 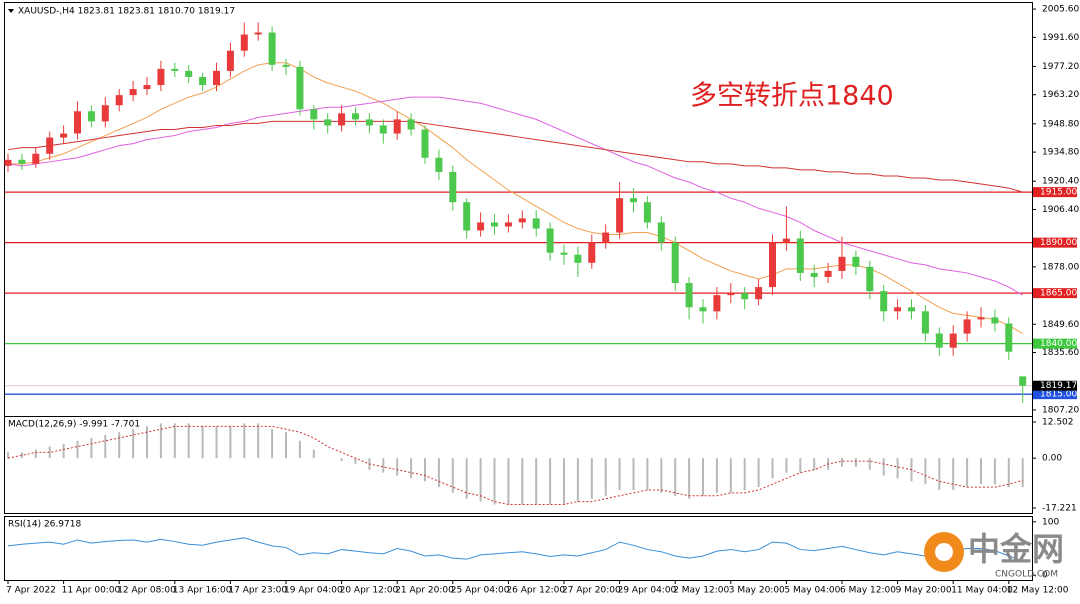 What do you see at coordinates (1060, 182) in the screenshot?
I see `y-tick-label: 1920.40` at bounding box center [1060, 182].